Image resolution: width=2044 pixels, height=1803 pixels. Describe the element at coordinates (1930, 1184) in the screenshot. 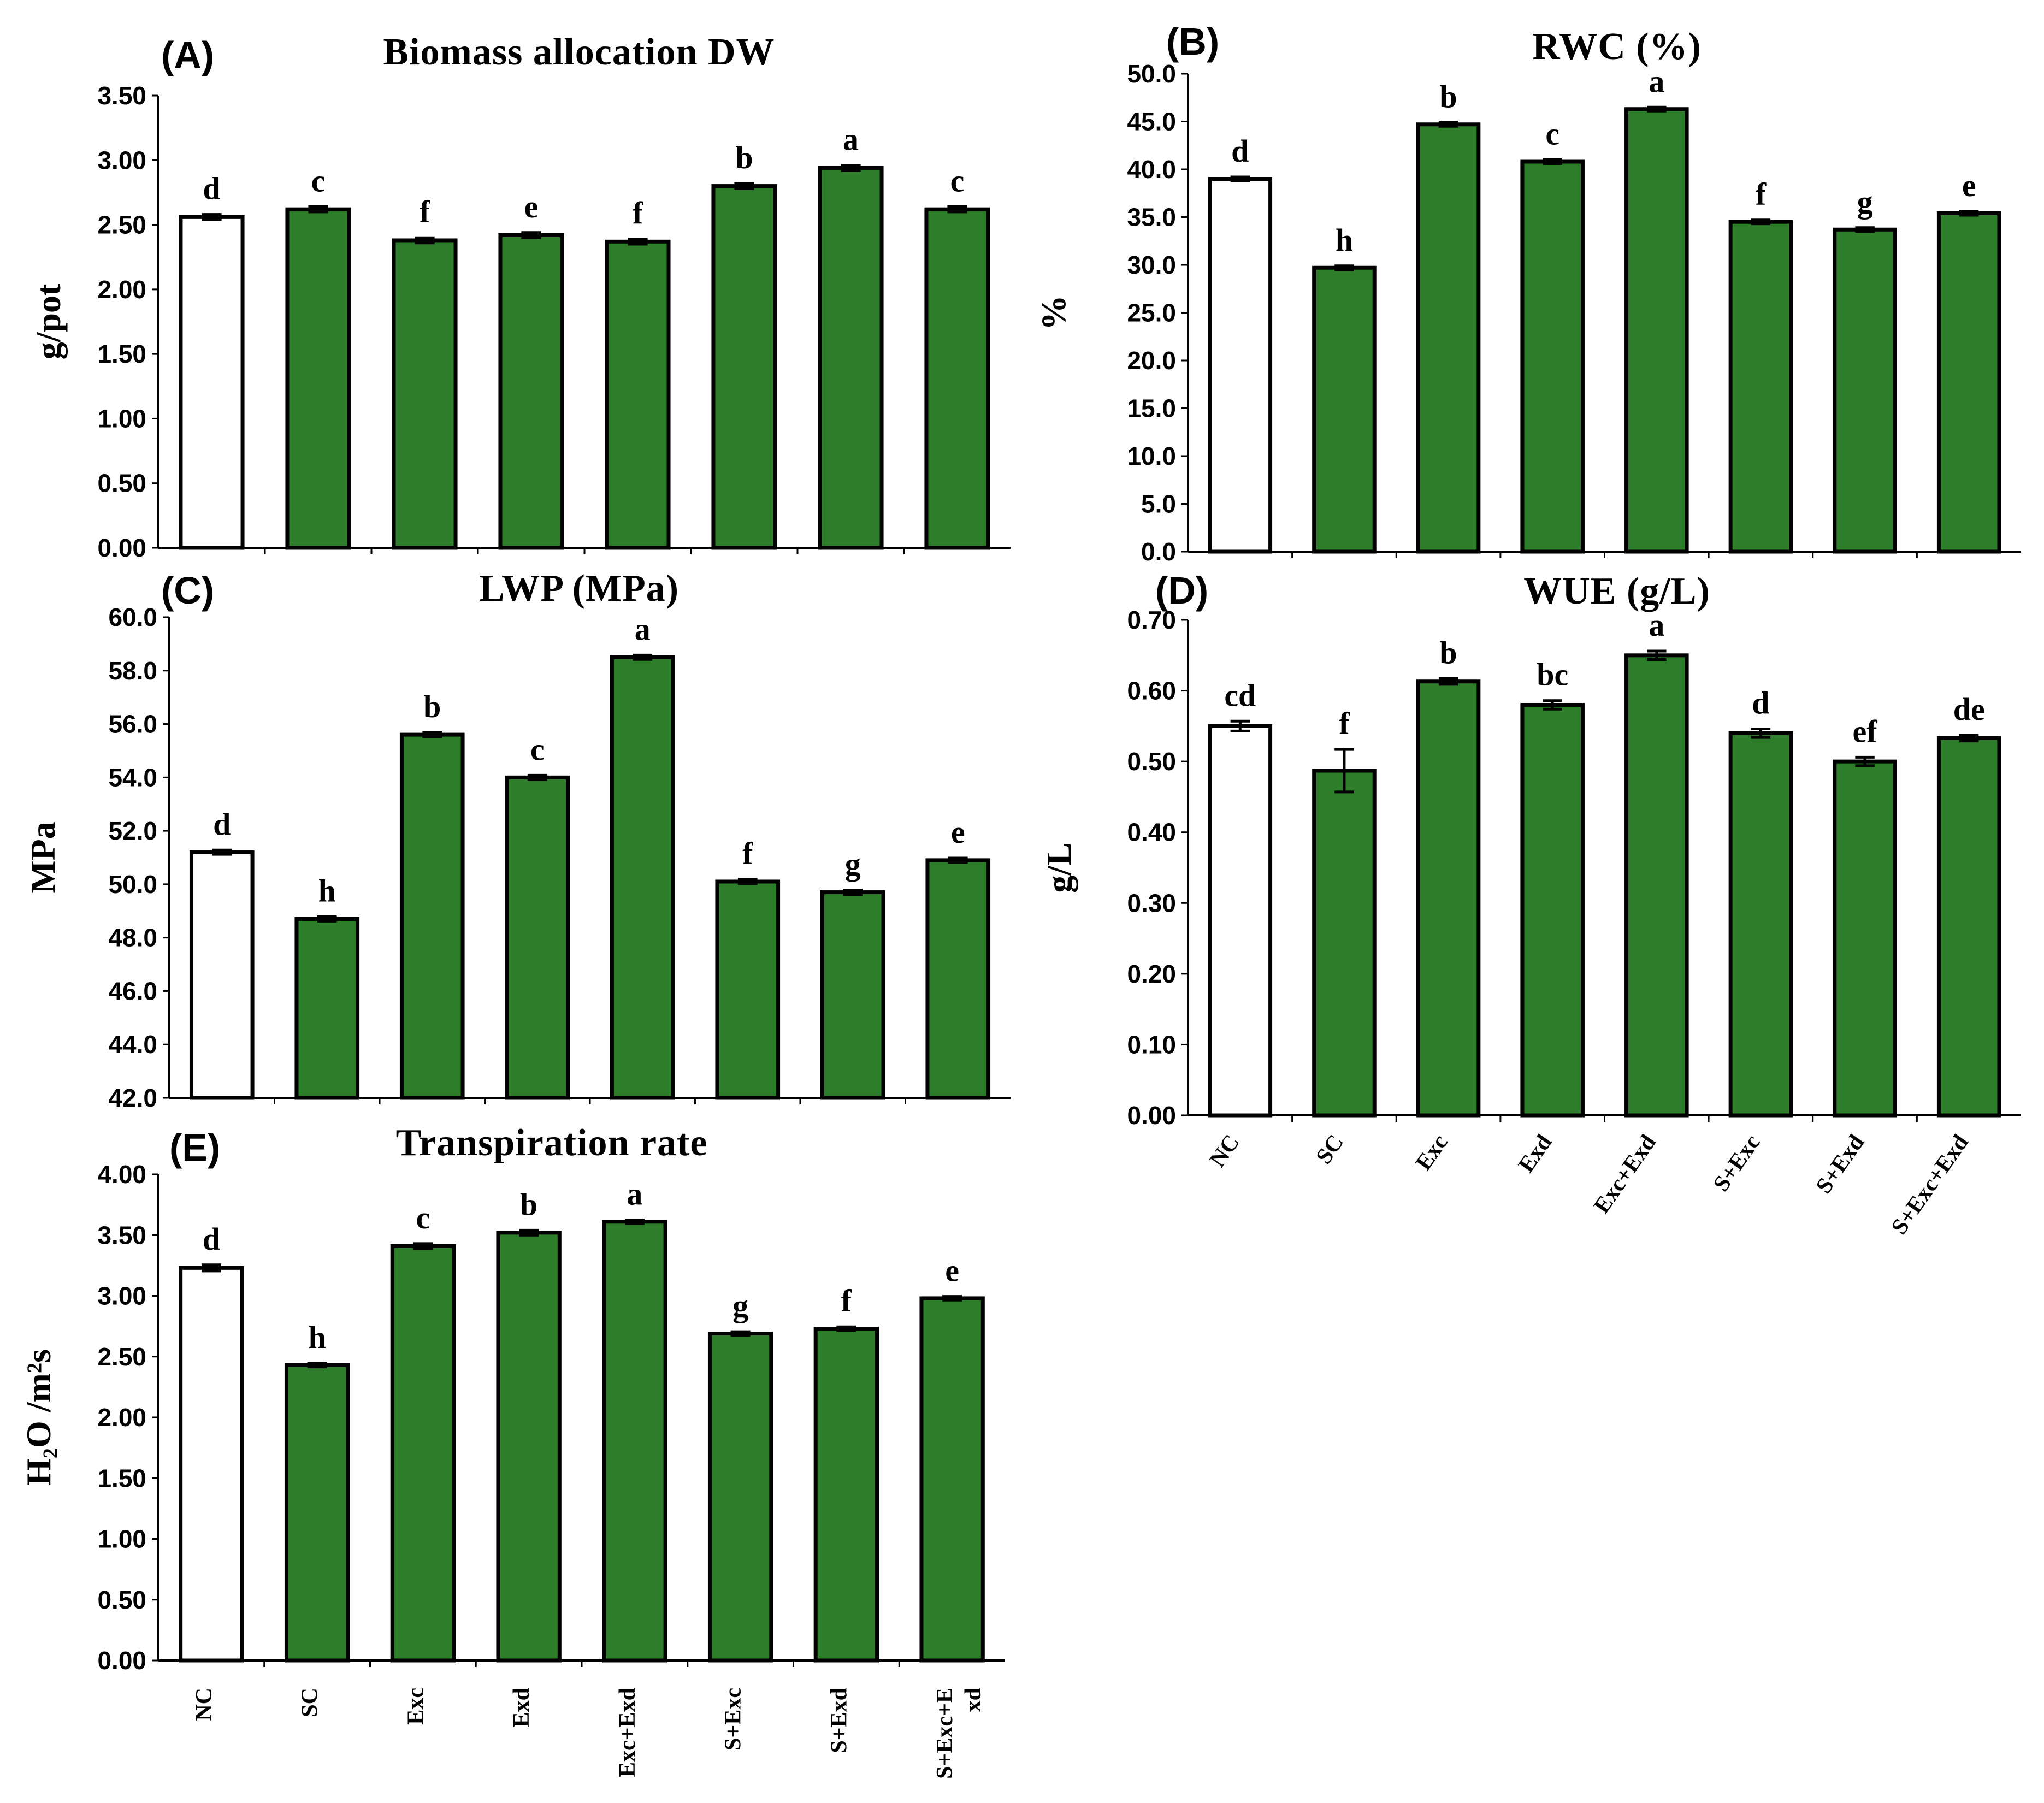

I see `x-tick-label: S+Exc+Exd` at that location.